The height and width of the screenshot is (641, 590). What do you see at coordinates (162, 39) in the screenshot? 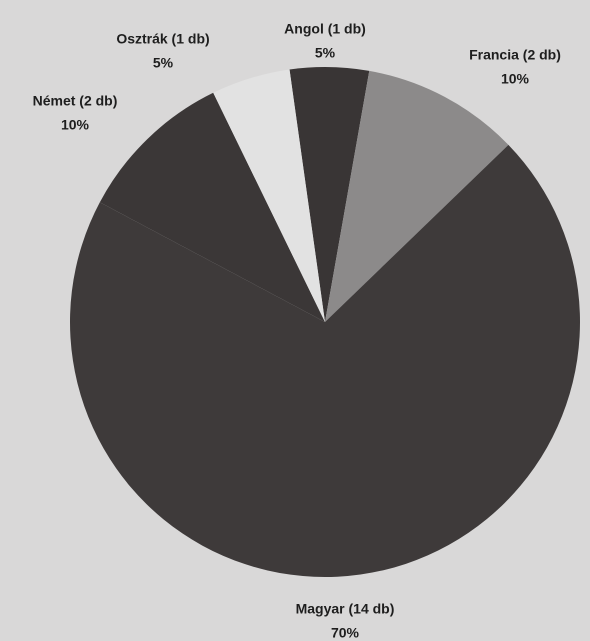
I see `slice-label: Osztrák (1 db)` at bounding box center [162, 39].